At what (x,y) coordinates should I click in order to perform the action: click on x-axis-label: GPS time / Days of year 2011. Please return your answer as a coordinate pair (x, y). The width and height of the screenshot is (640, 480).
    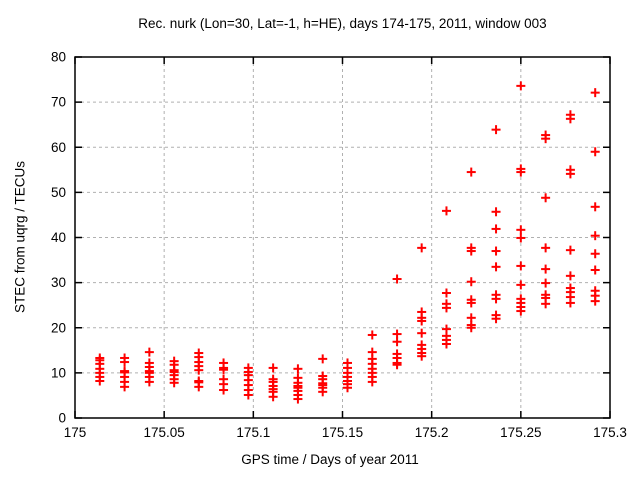
    Looking at the image, I should click on (330, 459).